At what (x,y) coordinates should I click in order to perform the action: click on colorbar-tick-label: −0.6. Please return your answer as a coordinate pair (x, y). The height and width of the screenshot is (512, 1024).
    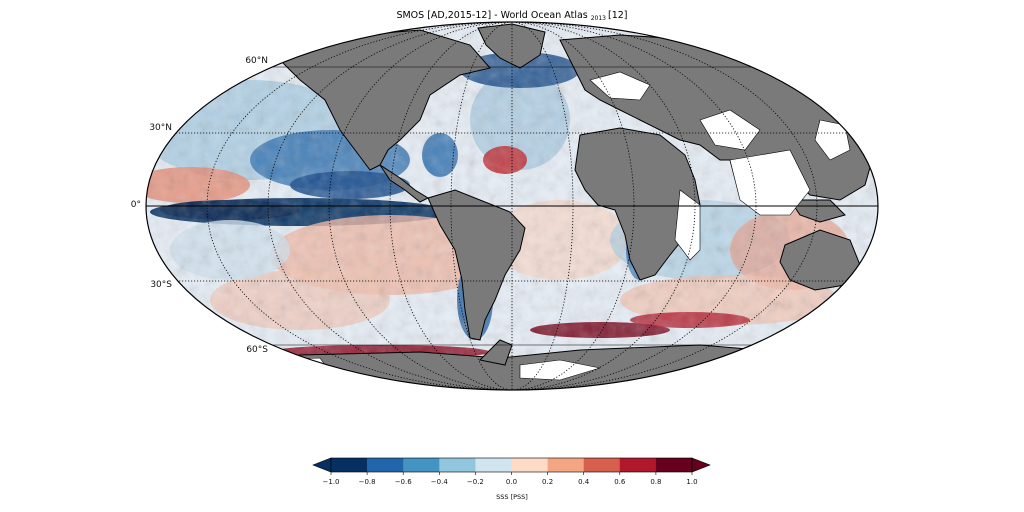
    Looking at the image, I should click on (404, 482).